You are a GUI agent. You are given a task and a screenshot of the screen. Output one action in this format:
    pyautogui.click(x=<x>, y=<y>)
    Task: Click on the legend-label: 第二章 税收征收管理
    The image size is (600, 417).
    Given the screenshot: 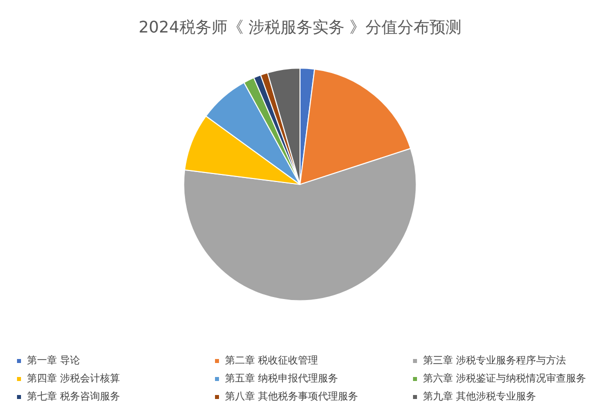 What is the action you would take?
    pyautogui.click(x=271, y=360)
    